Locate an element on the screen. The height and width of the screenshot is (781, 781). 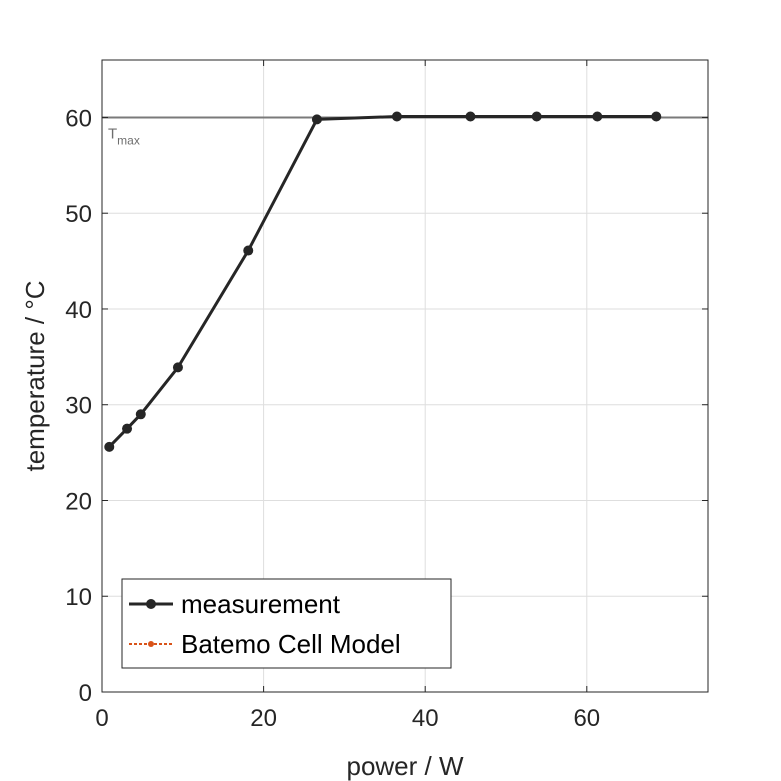
x-tick-label: 20 is located at coordinates (263, 718).